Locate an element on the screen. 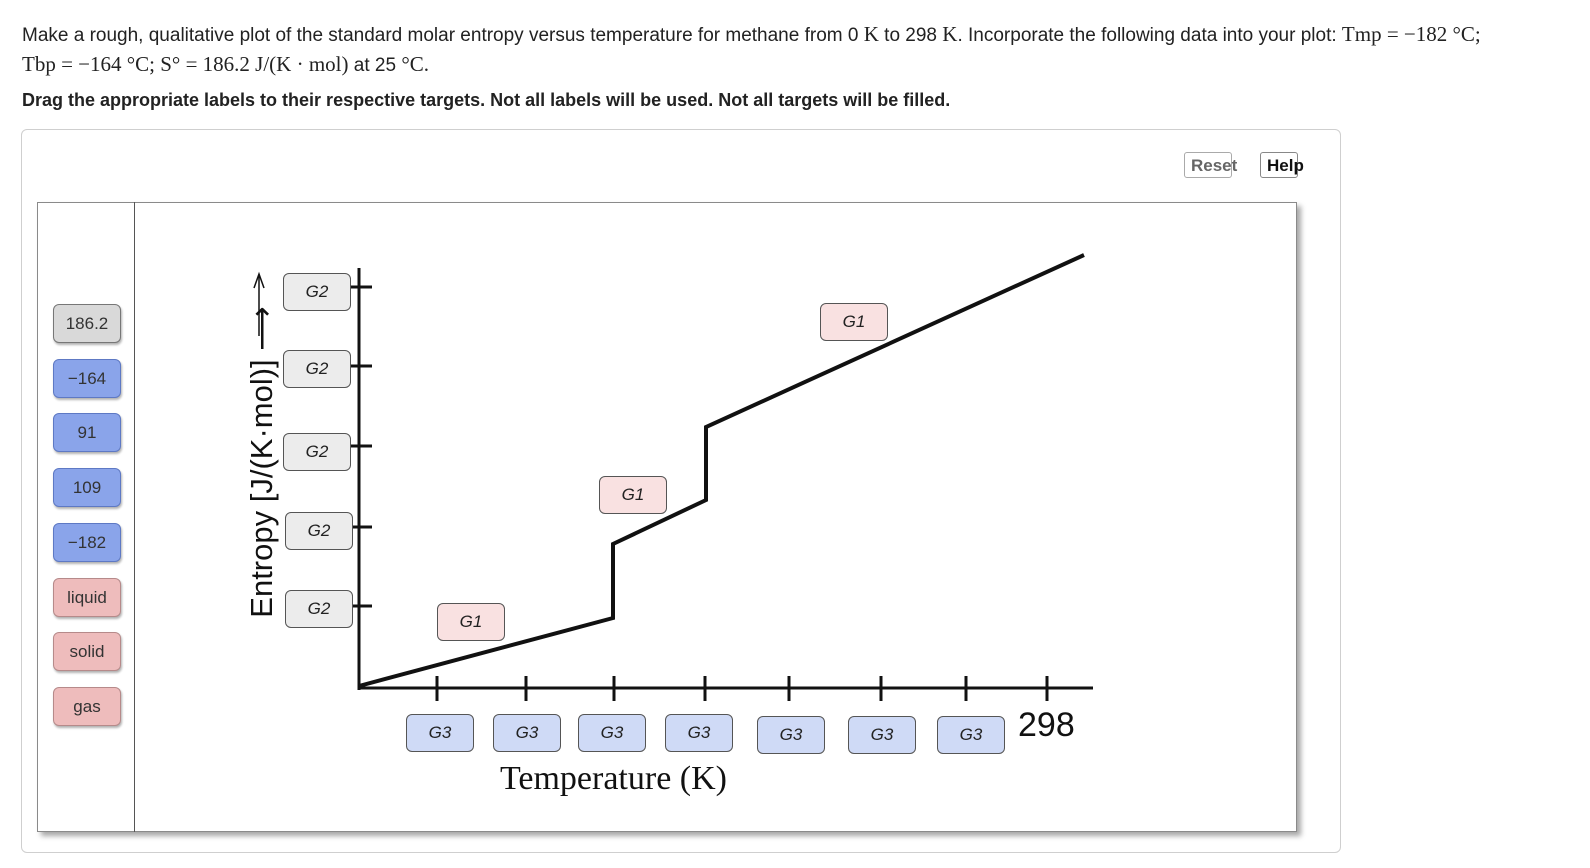 This screenshot has width=1590, height=868. prompt-to-text: to 298 is located at coordinates (910, 35).